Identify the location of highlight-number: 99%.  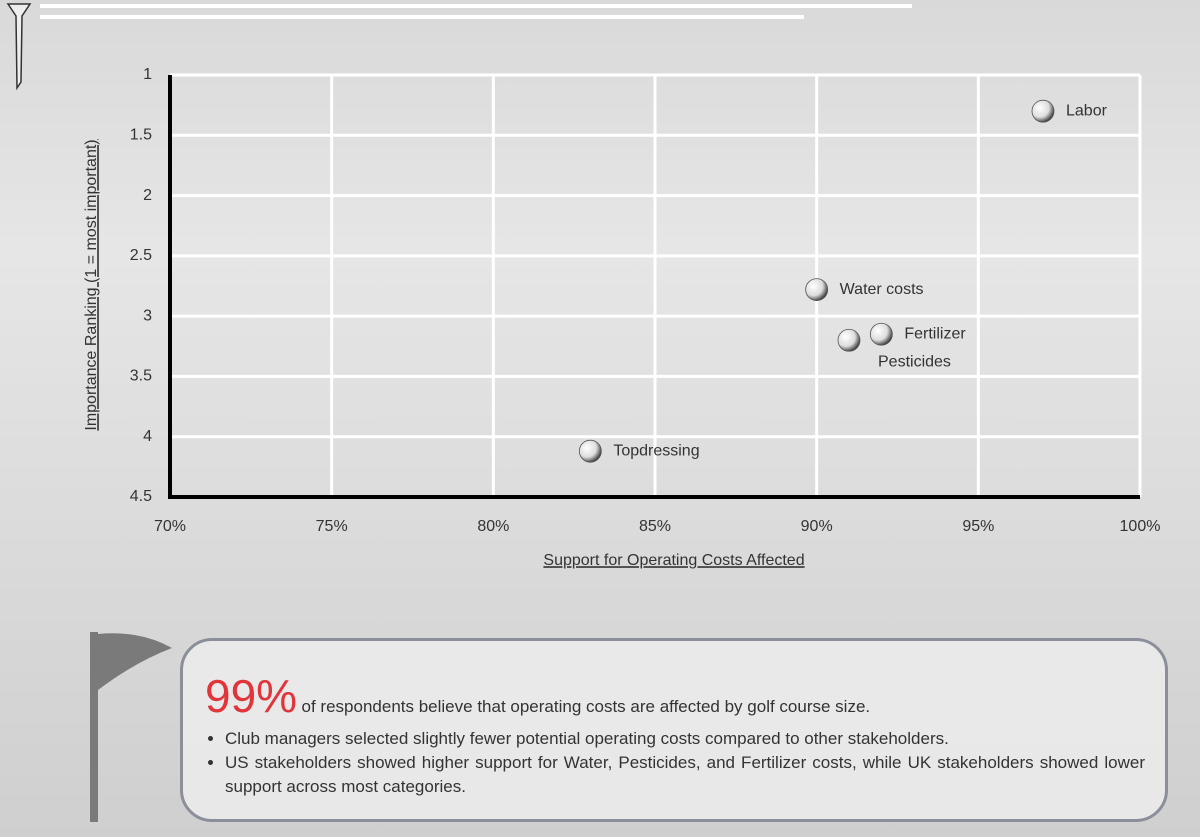
(251, 696).